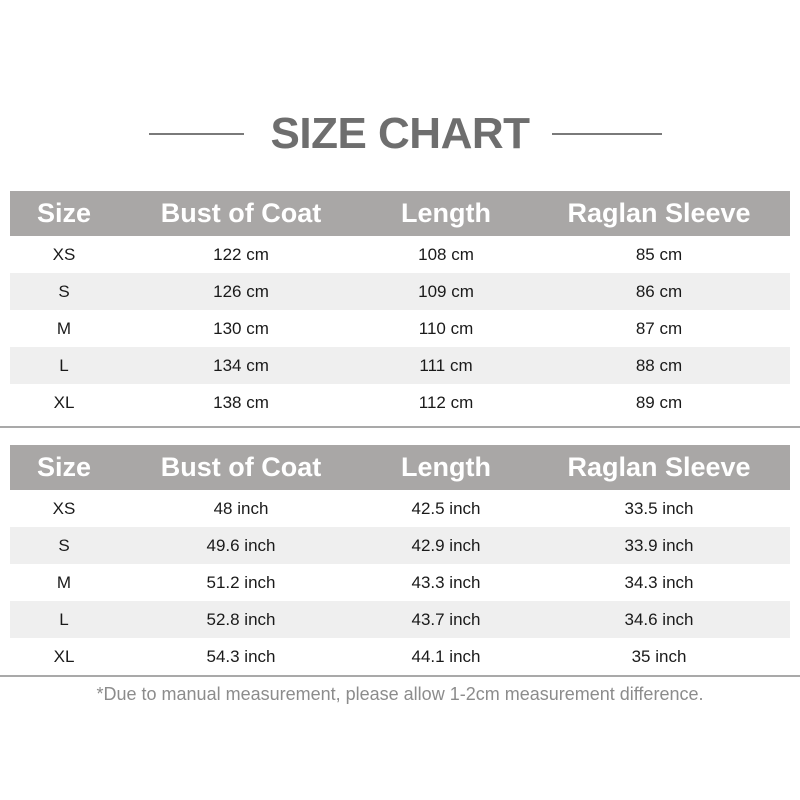 The height and width of the screenshot is (800, 800). Describe the element at coordinates (241, 656) in the screenshot. I see `table-cell: 54.3 inch` at that location.